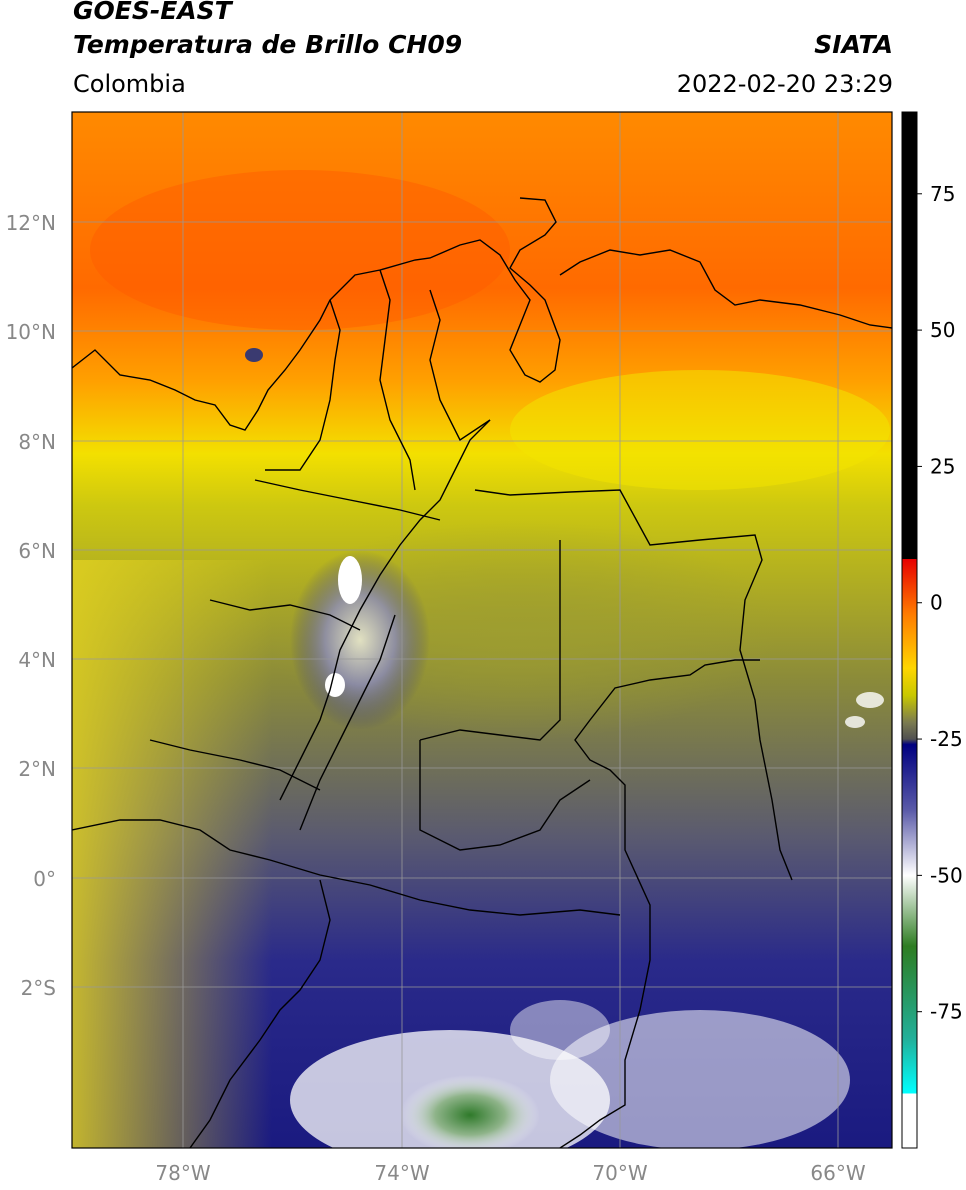 The image size is (966, 1190). What do you see at coordinates (853, 44) in the screenshot?
I see `agency-label: SIATA` at bounding box center [853, 44].